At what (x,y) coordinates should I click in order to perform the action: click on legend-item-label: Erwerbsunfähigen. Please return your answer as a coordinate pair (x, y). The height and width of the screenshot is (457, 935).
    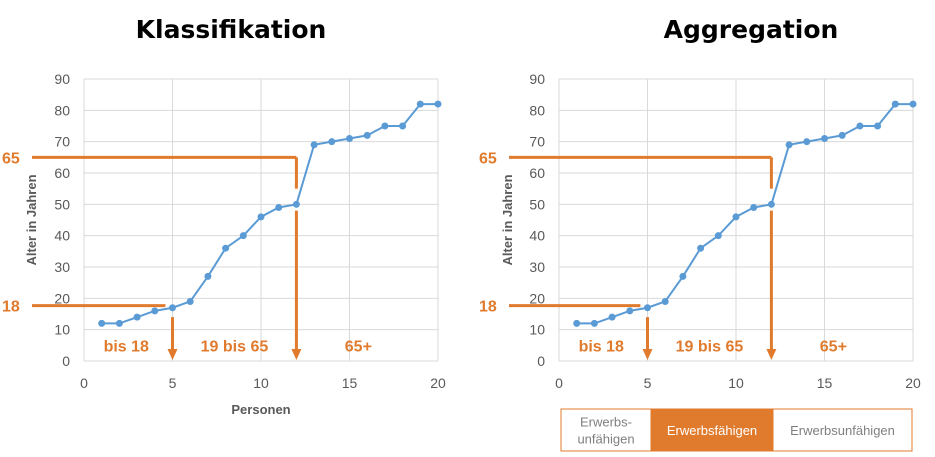
    Looking at the image, I should click on (842, 430).